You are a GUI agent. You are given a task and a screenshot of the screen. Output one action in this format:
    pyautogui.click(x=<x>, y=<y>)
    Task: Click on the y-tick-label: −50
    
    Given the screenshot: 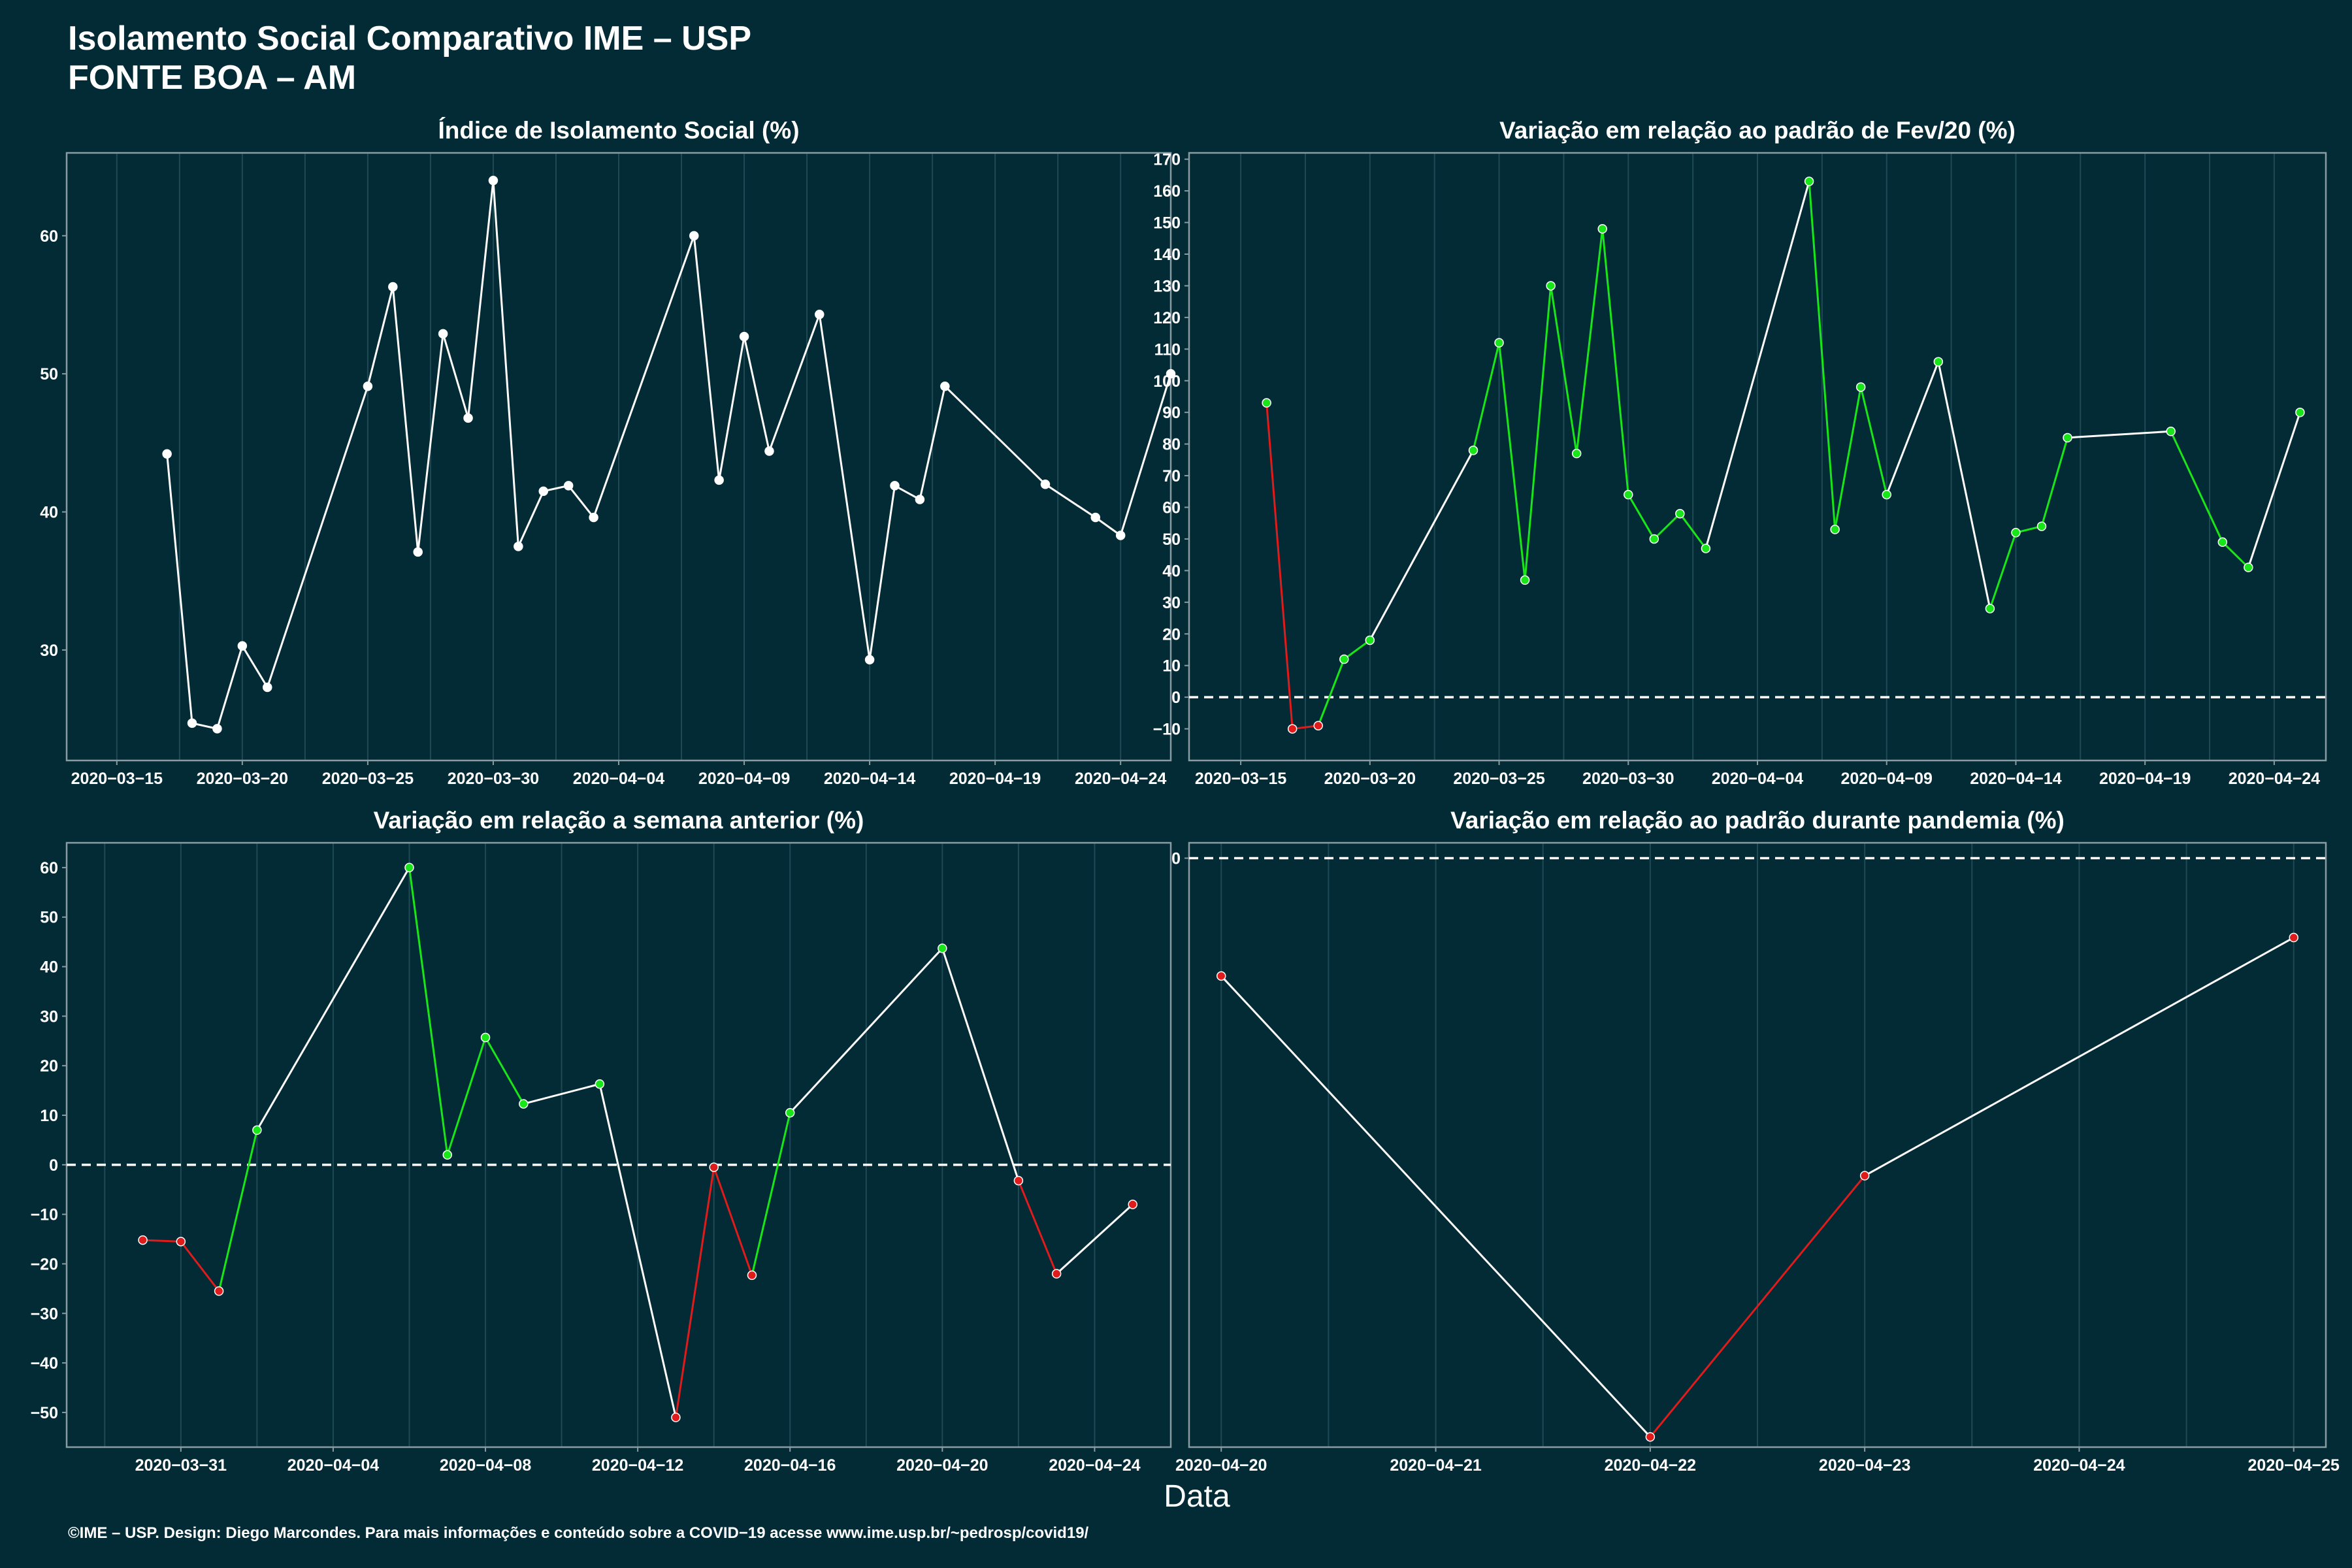 What is the action you would take?
    pyautogui.click(x=44, y=1413)
    